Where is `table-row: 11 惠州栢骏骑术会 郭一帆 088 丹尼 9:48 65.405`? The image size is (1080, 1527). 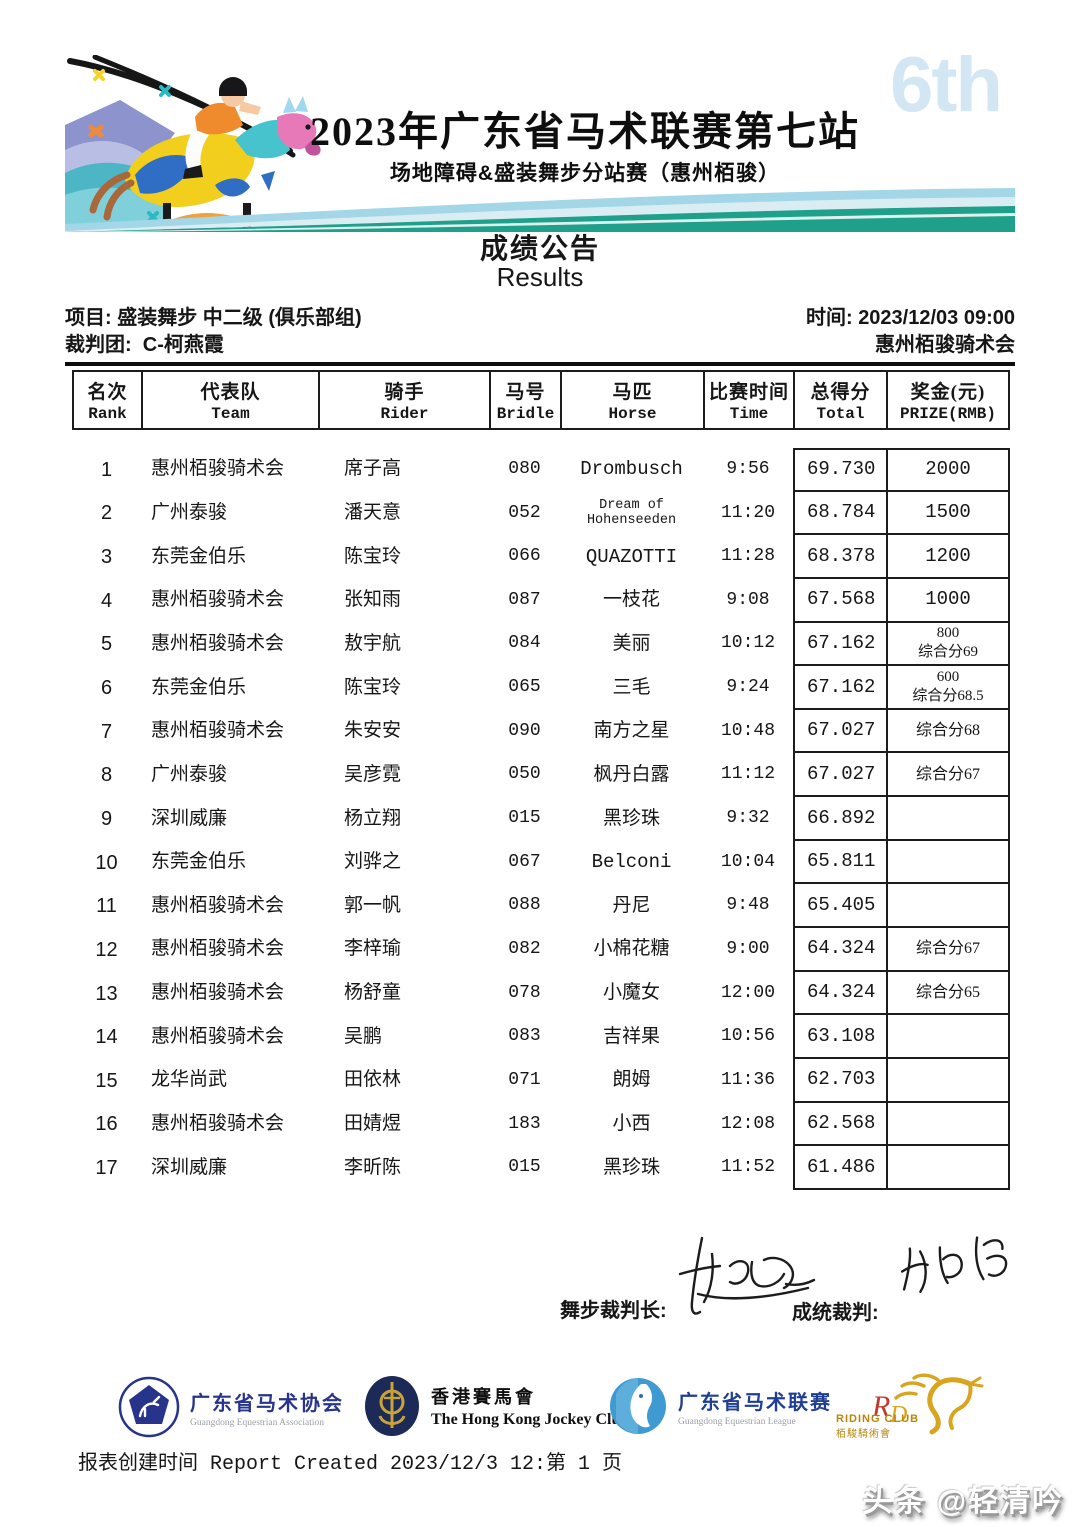
table-row: 11 惠州栢骏骑术会 郭一帆 088 丹尼 9:48 65.405 is located at coordinates (541, 906).